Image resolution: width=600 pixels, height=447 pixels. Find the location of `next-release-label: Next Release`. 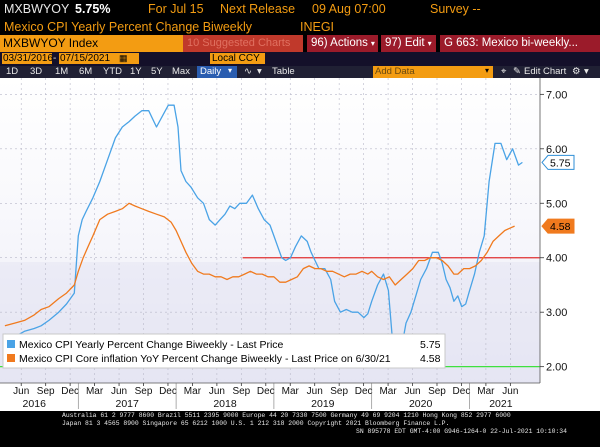

next-release-label: Next Release is located at coordinates (258, 9).